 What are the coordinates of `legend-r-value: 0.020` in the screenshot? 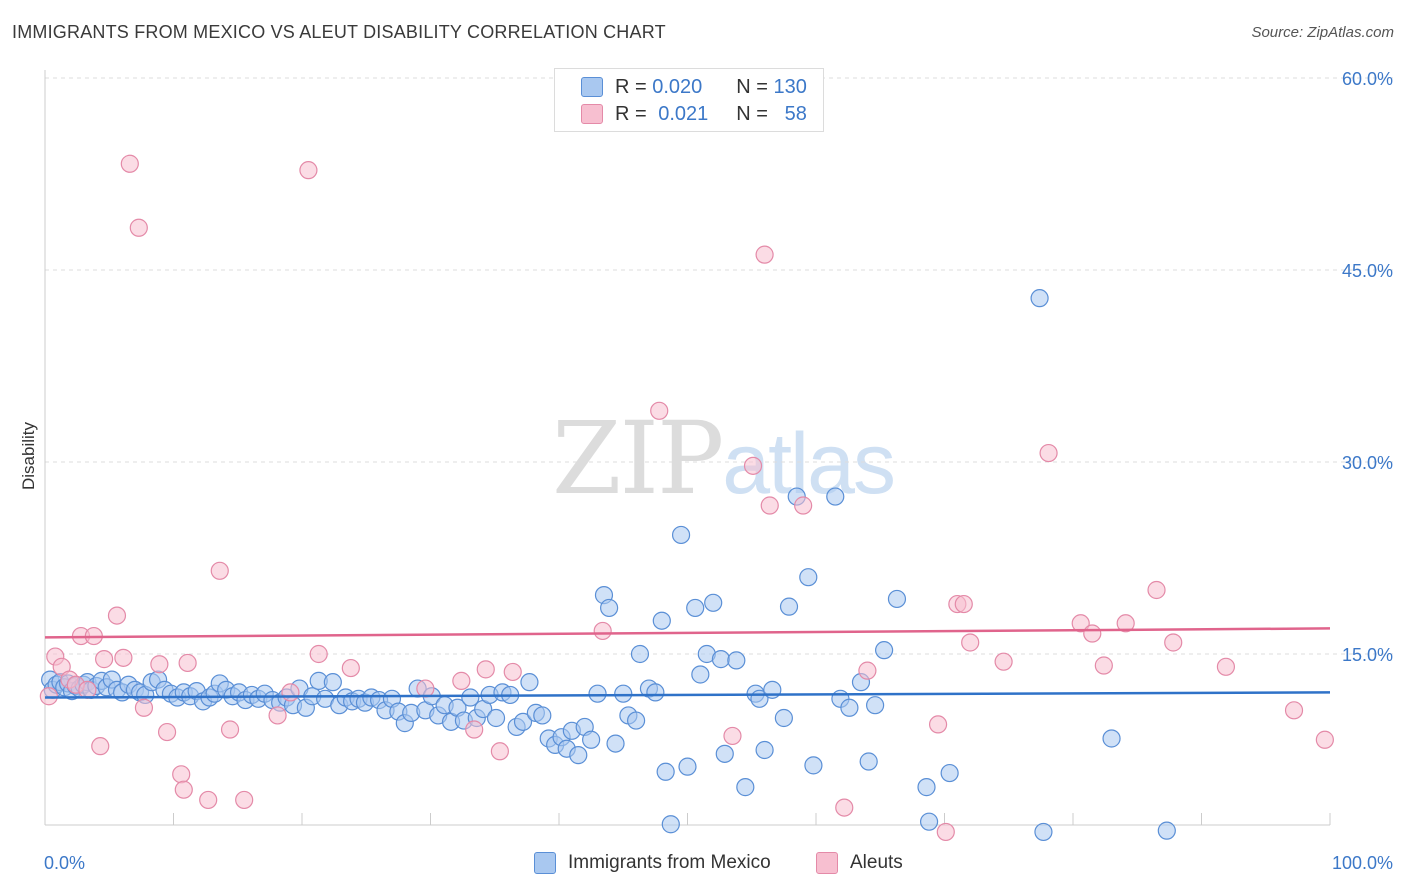 It's located at (677, 86).